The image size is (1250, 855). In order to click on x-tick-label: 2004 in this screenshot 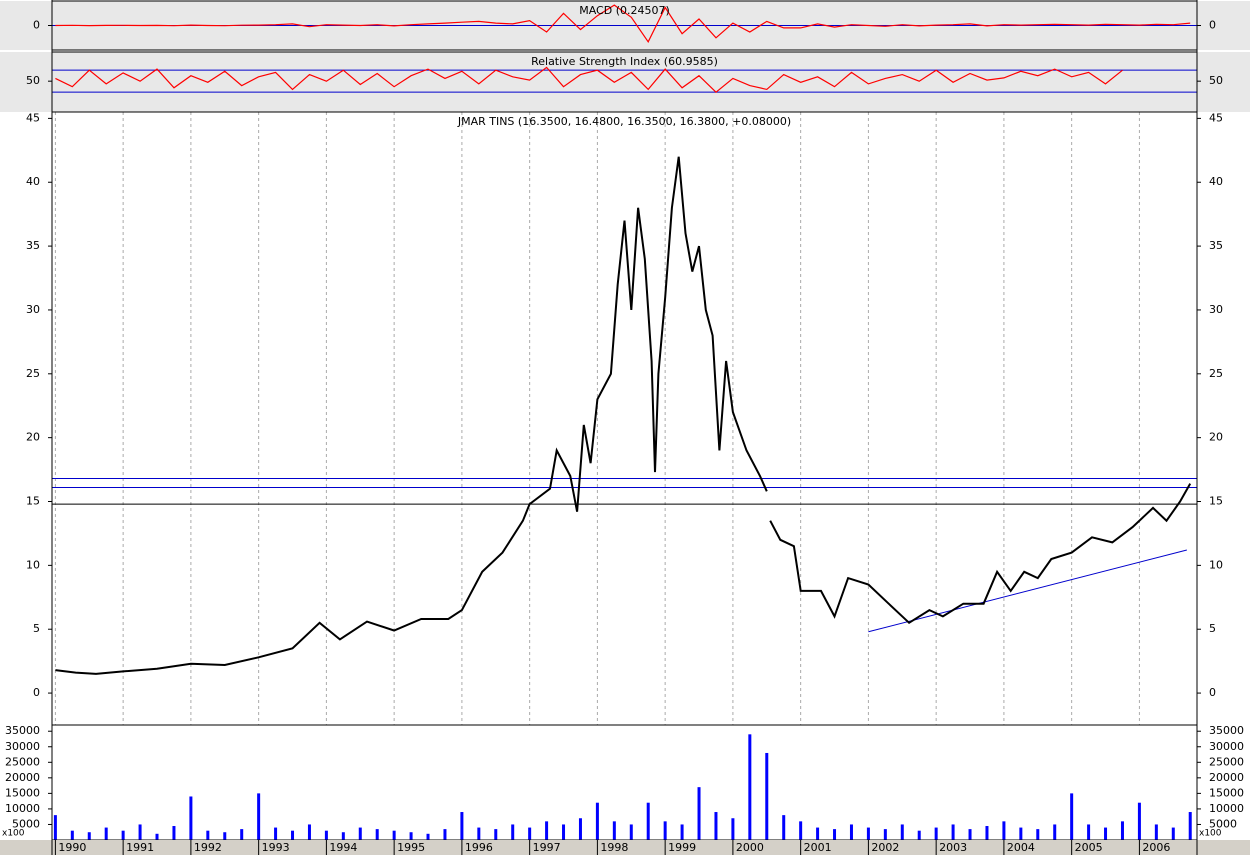, I will do `click(1021, 847)`.